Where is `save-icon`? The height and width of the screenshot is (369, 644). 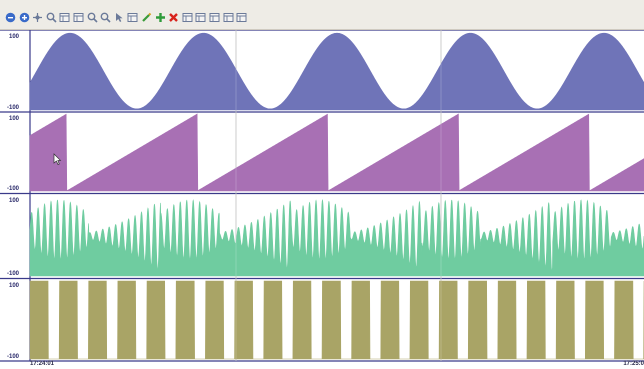 save-icon is located at coordinates (214, 17).